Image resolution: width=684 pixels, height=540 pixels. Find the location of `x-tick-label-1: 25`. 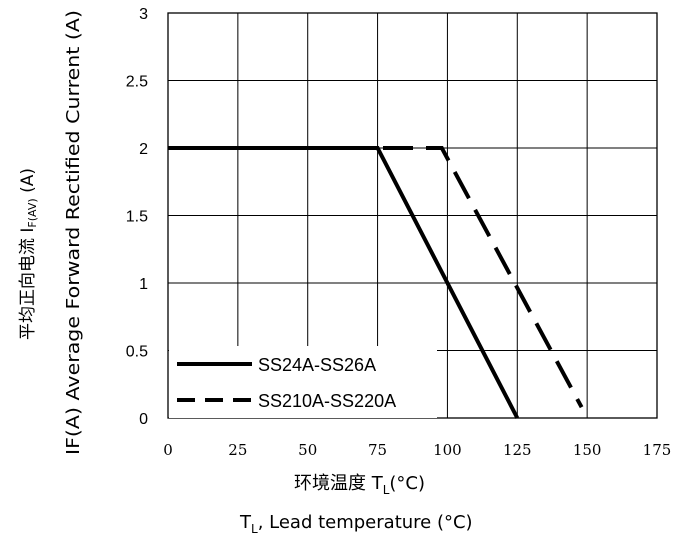

x-tick-label-1: 25 is located at coordinates (237, 450).